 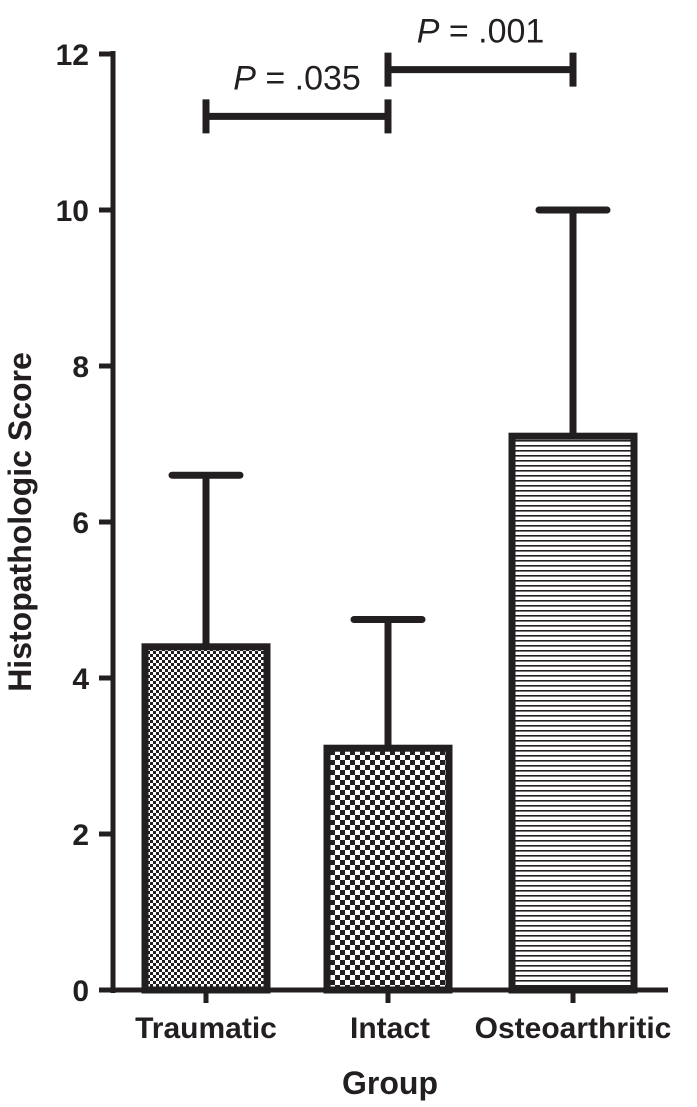 I want to click on comparison-traumatic-intact-p-value: P = .035, so click(x=297, y=78).